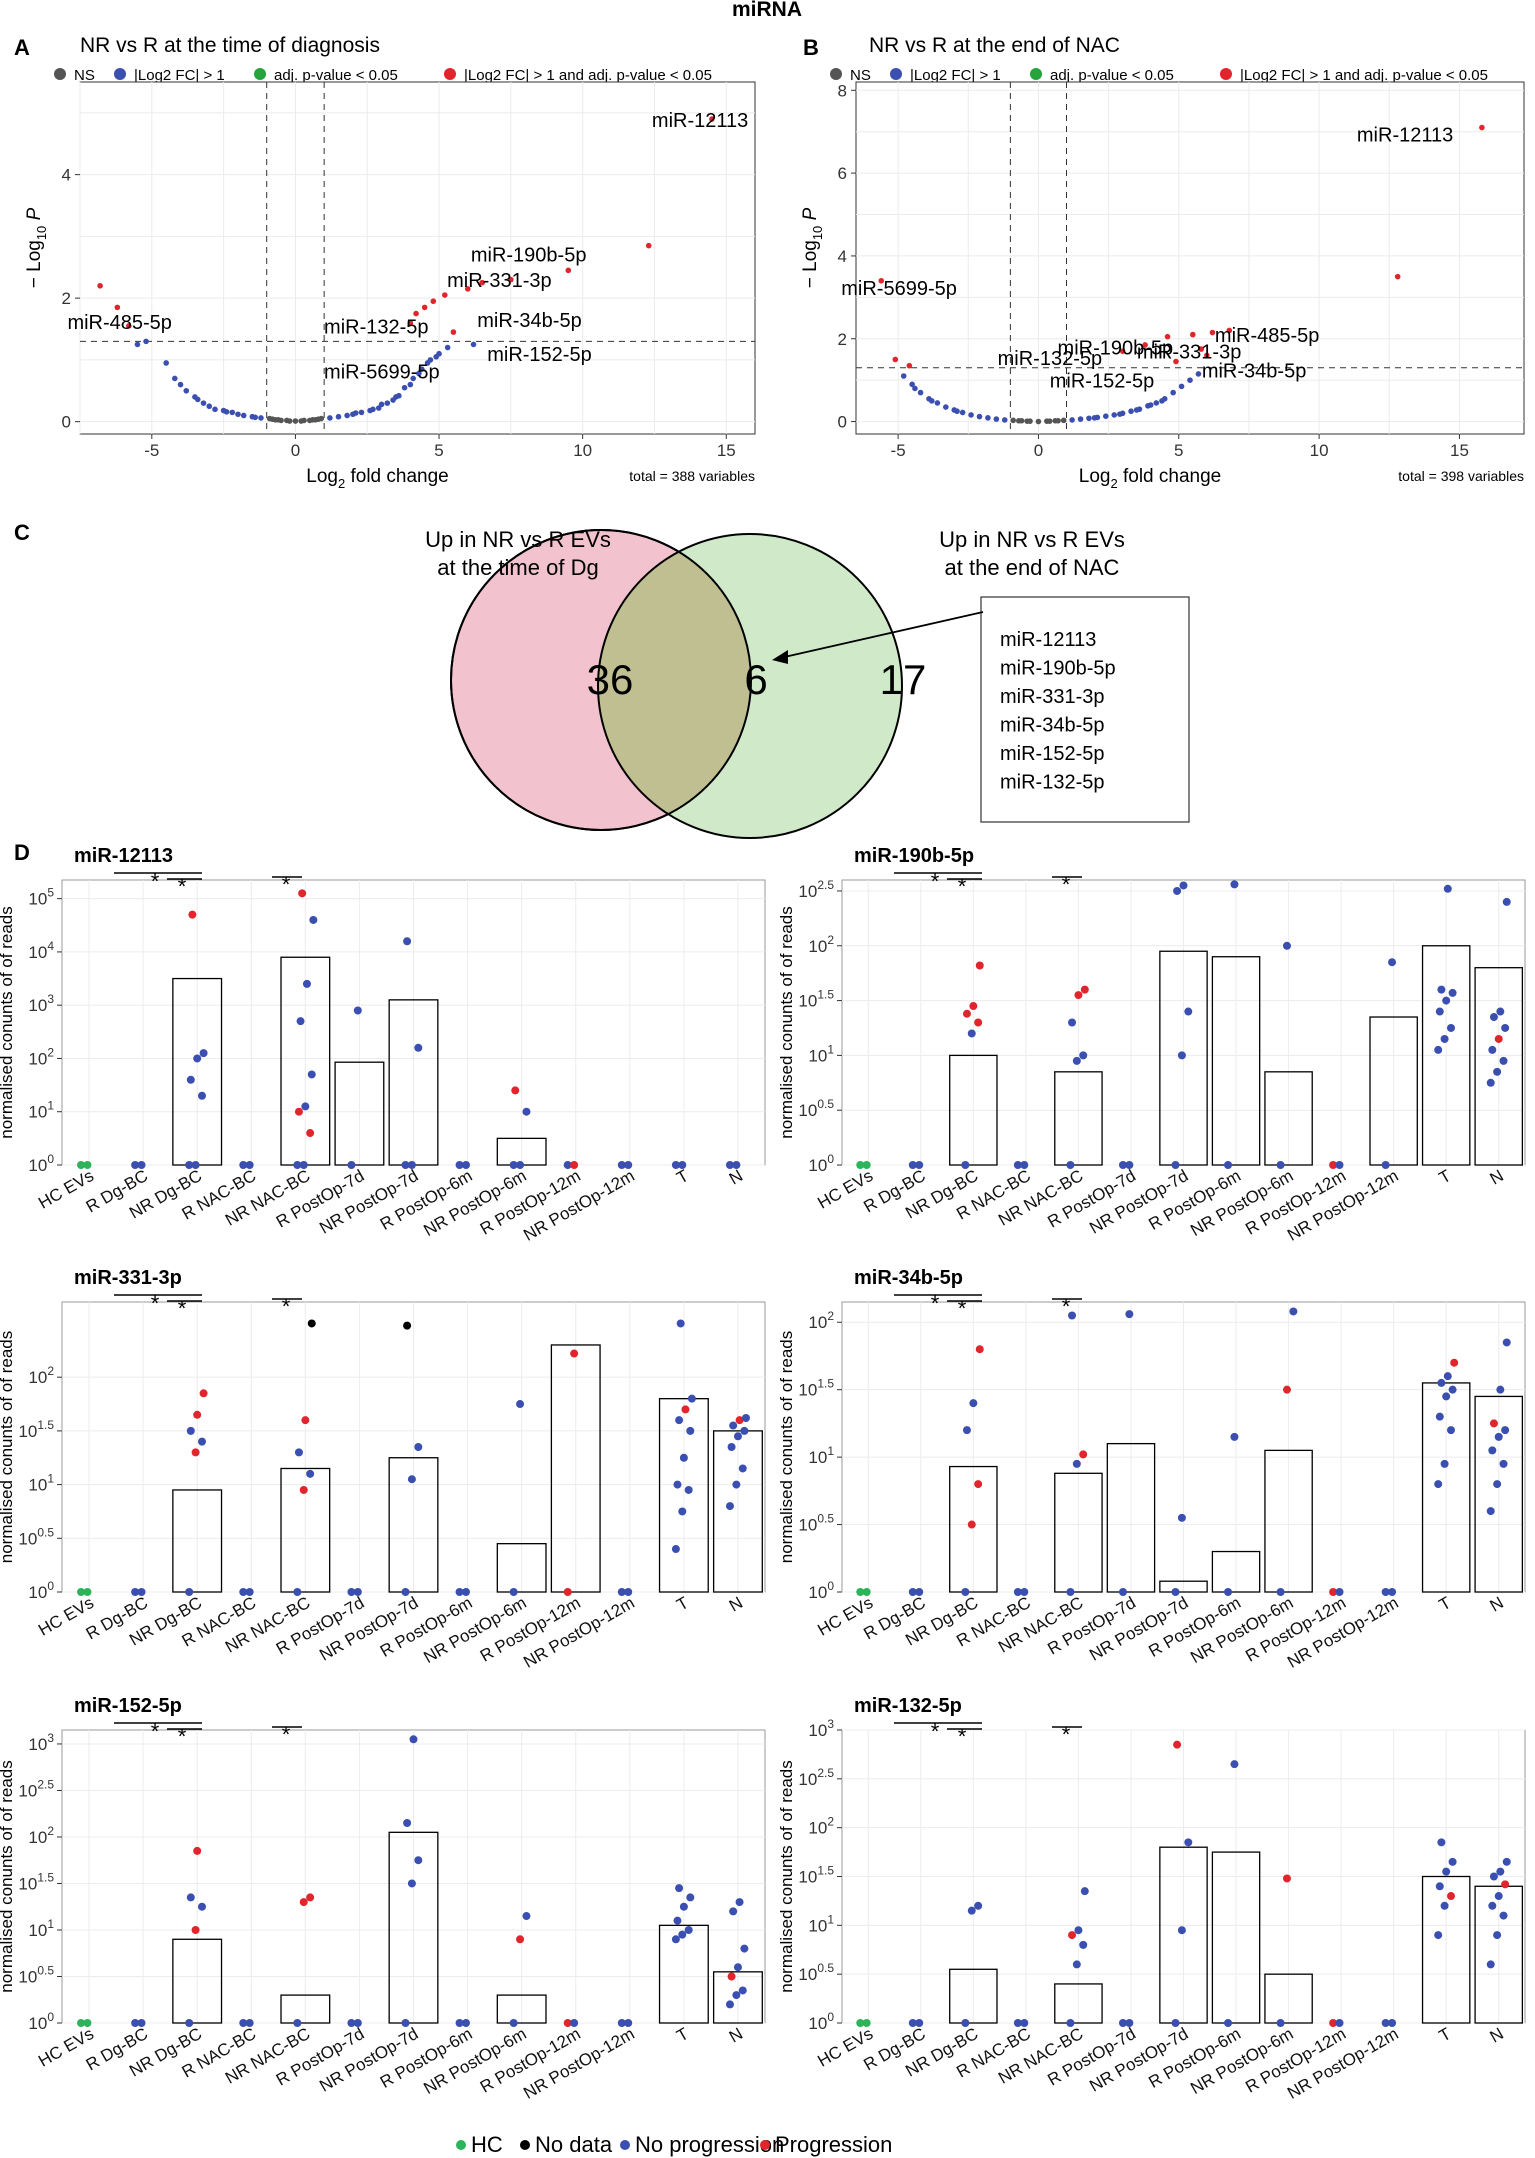  What do you see at coordinates (821, 944) in the screenshot?
I see `y-tick-label: 10²` at bounding box center [821, 944].